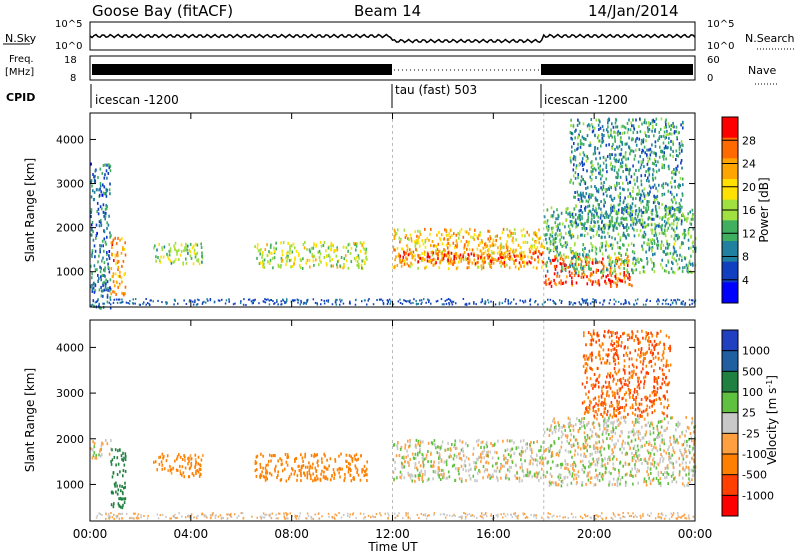  What do you see at coordinates (749, 233) in the screenshot?
I see `colorbar-tick-label: 12` at bounding box center [749, 233].